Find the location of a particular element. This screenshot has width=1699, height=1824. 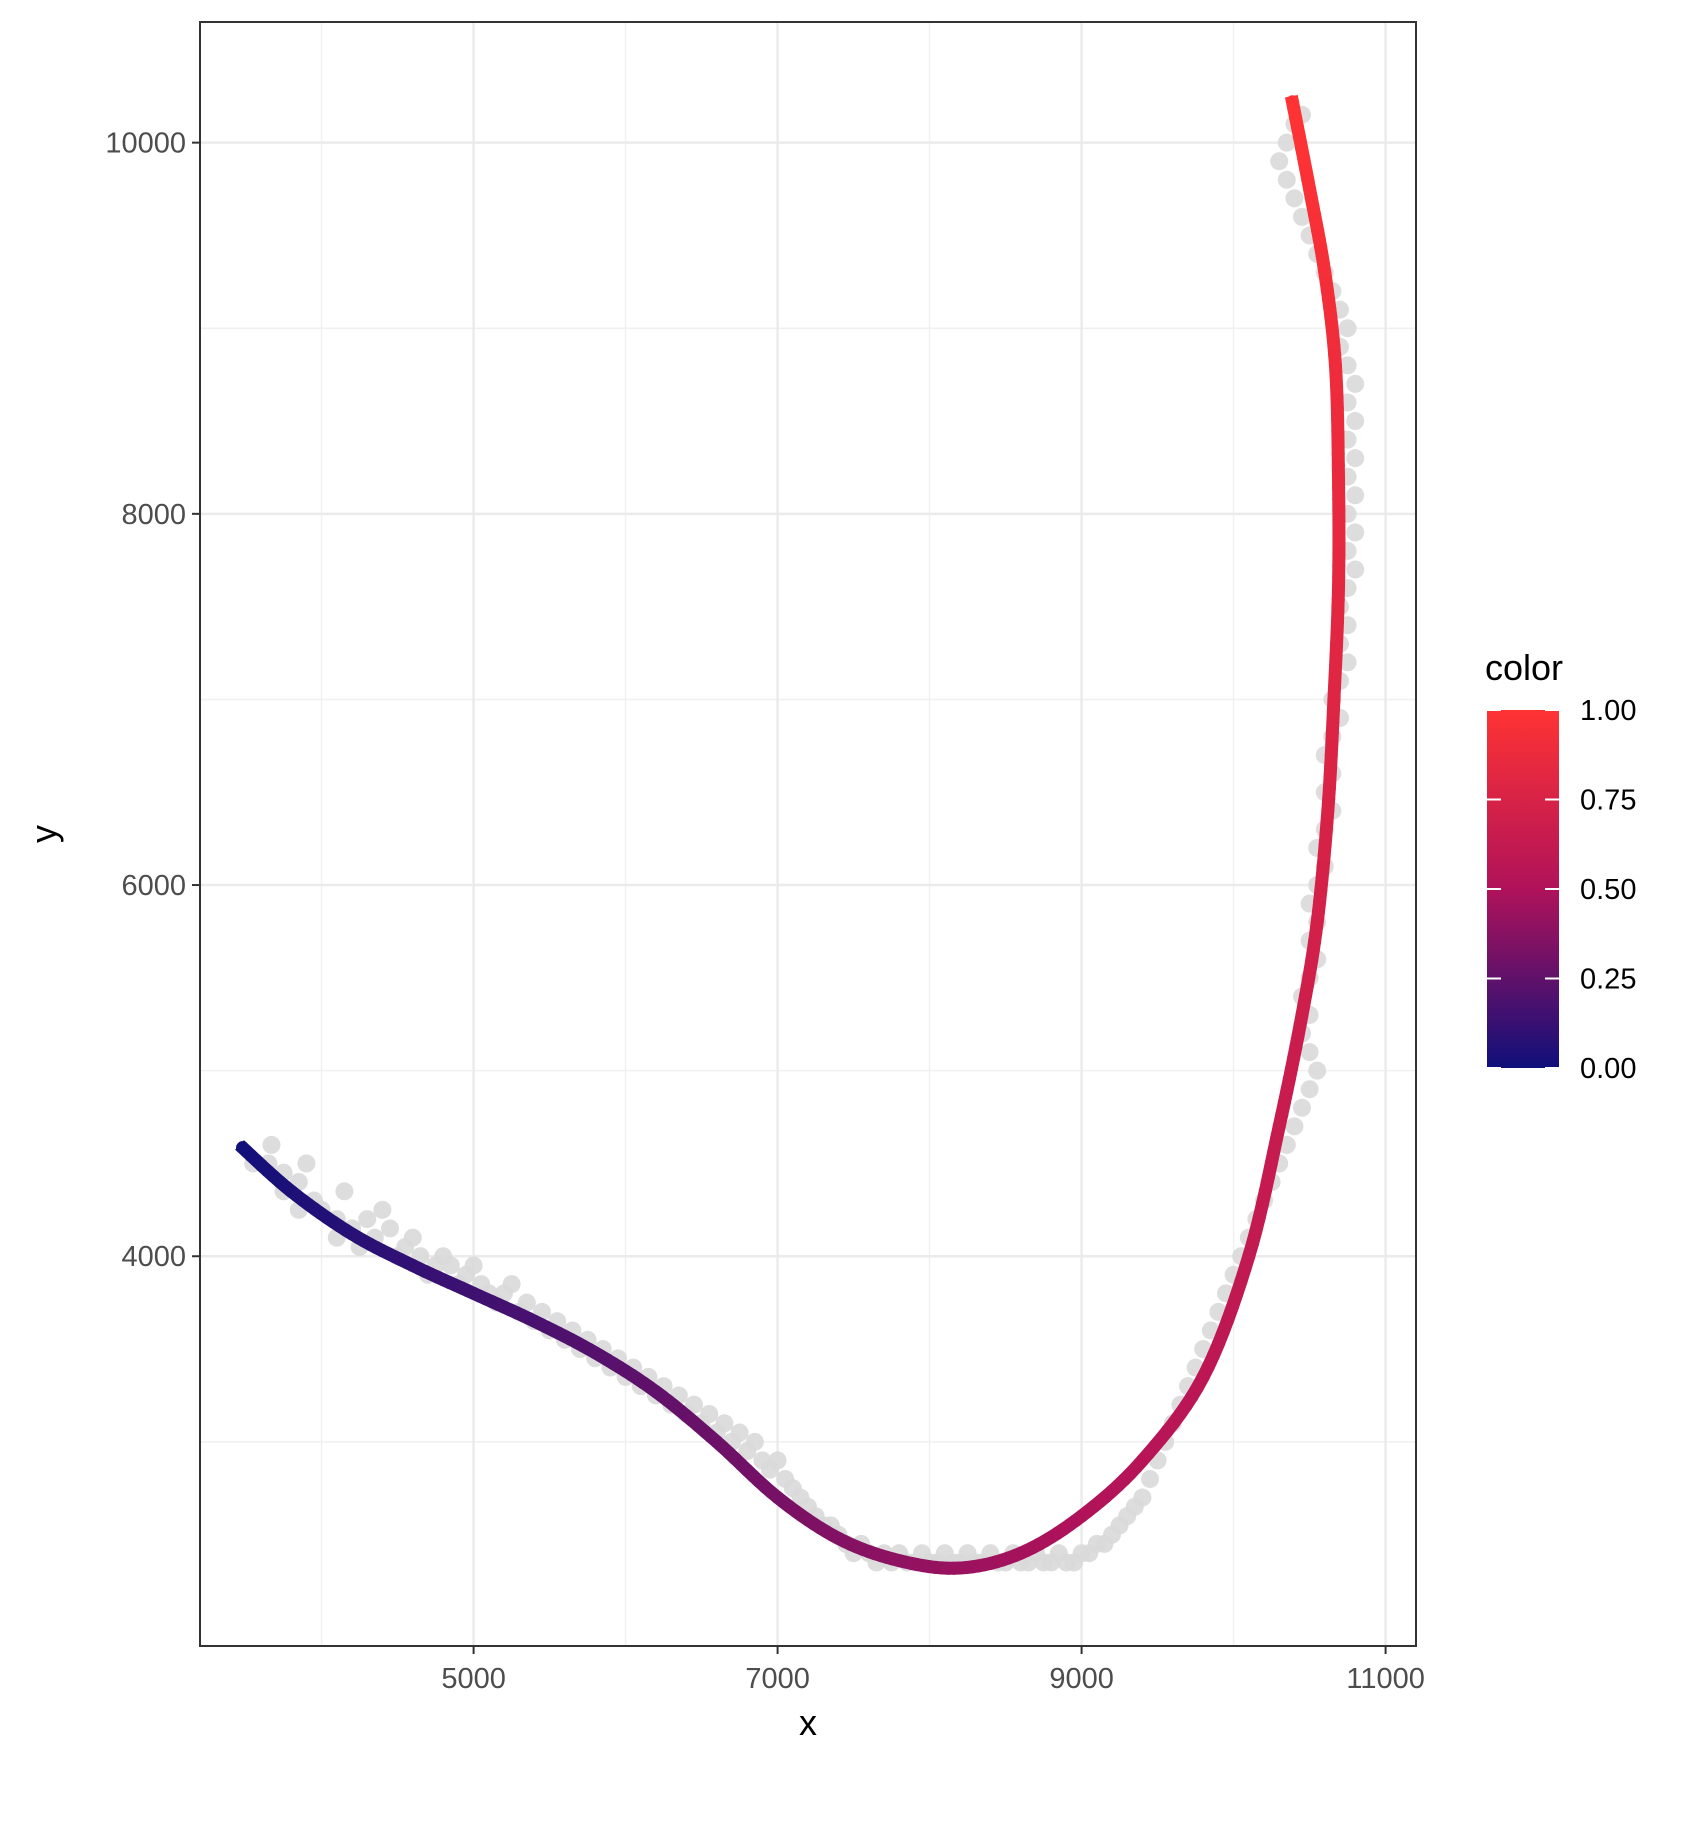

x-tick-label: 11000 is located at coordinates (1385, 1679).